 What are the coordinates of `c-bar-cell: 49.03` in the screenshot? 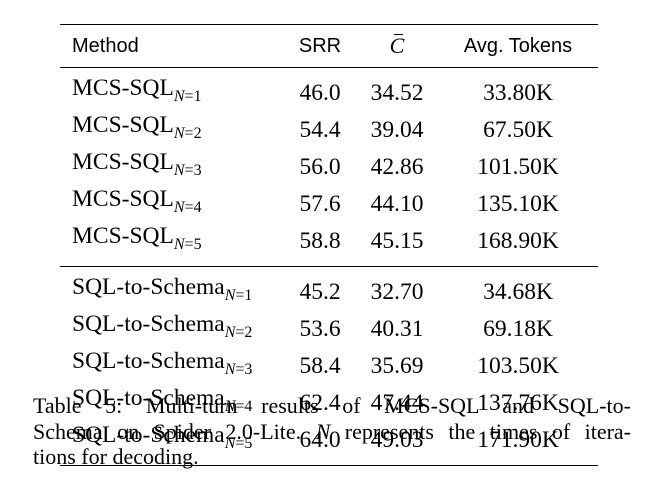 It's located at (397, 439).